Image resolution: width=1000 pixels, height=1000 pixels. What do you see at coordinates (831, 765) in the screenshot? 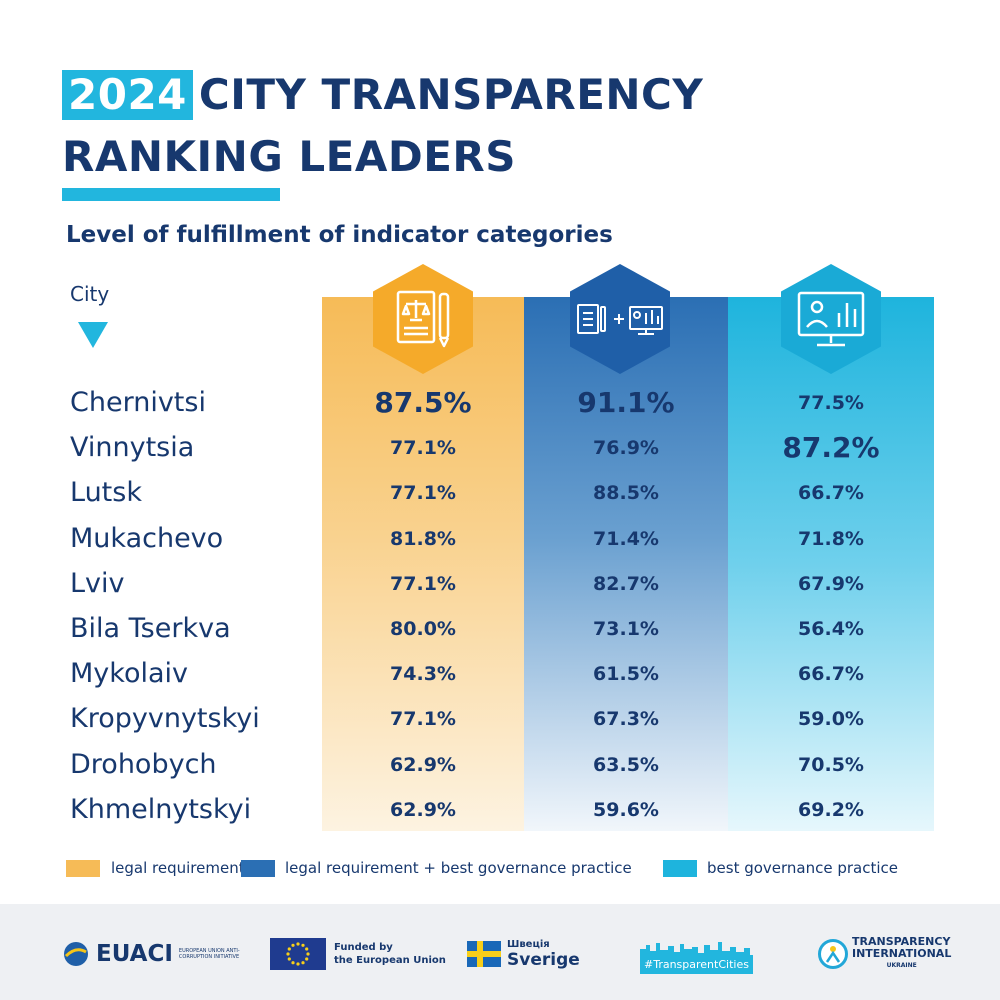
I see `value-cell: 70.5%` at bounding box center [831, 765].